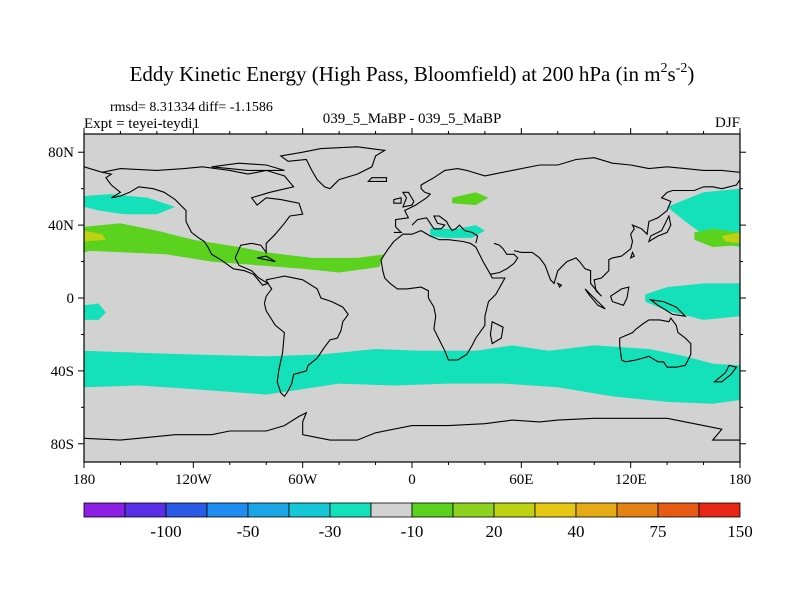  What do you see at coordinates (658, 531) in the screenshot?
I see `colorbar-label-6: 75` at bounding box center [658, 531].